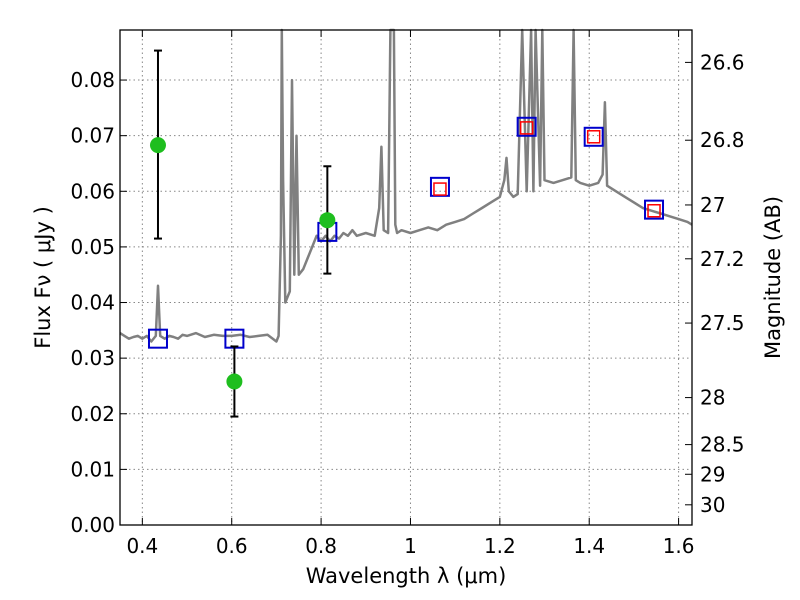 This screenshot has width=800, height=600. I want to click on y2-tick-label: 28.5, so click(722, 445).